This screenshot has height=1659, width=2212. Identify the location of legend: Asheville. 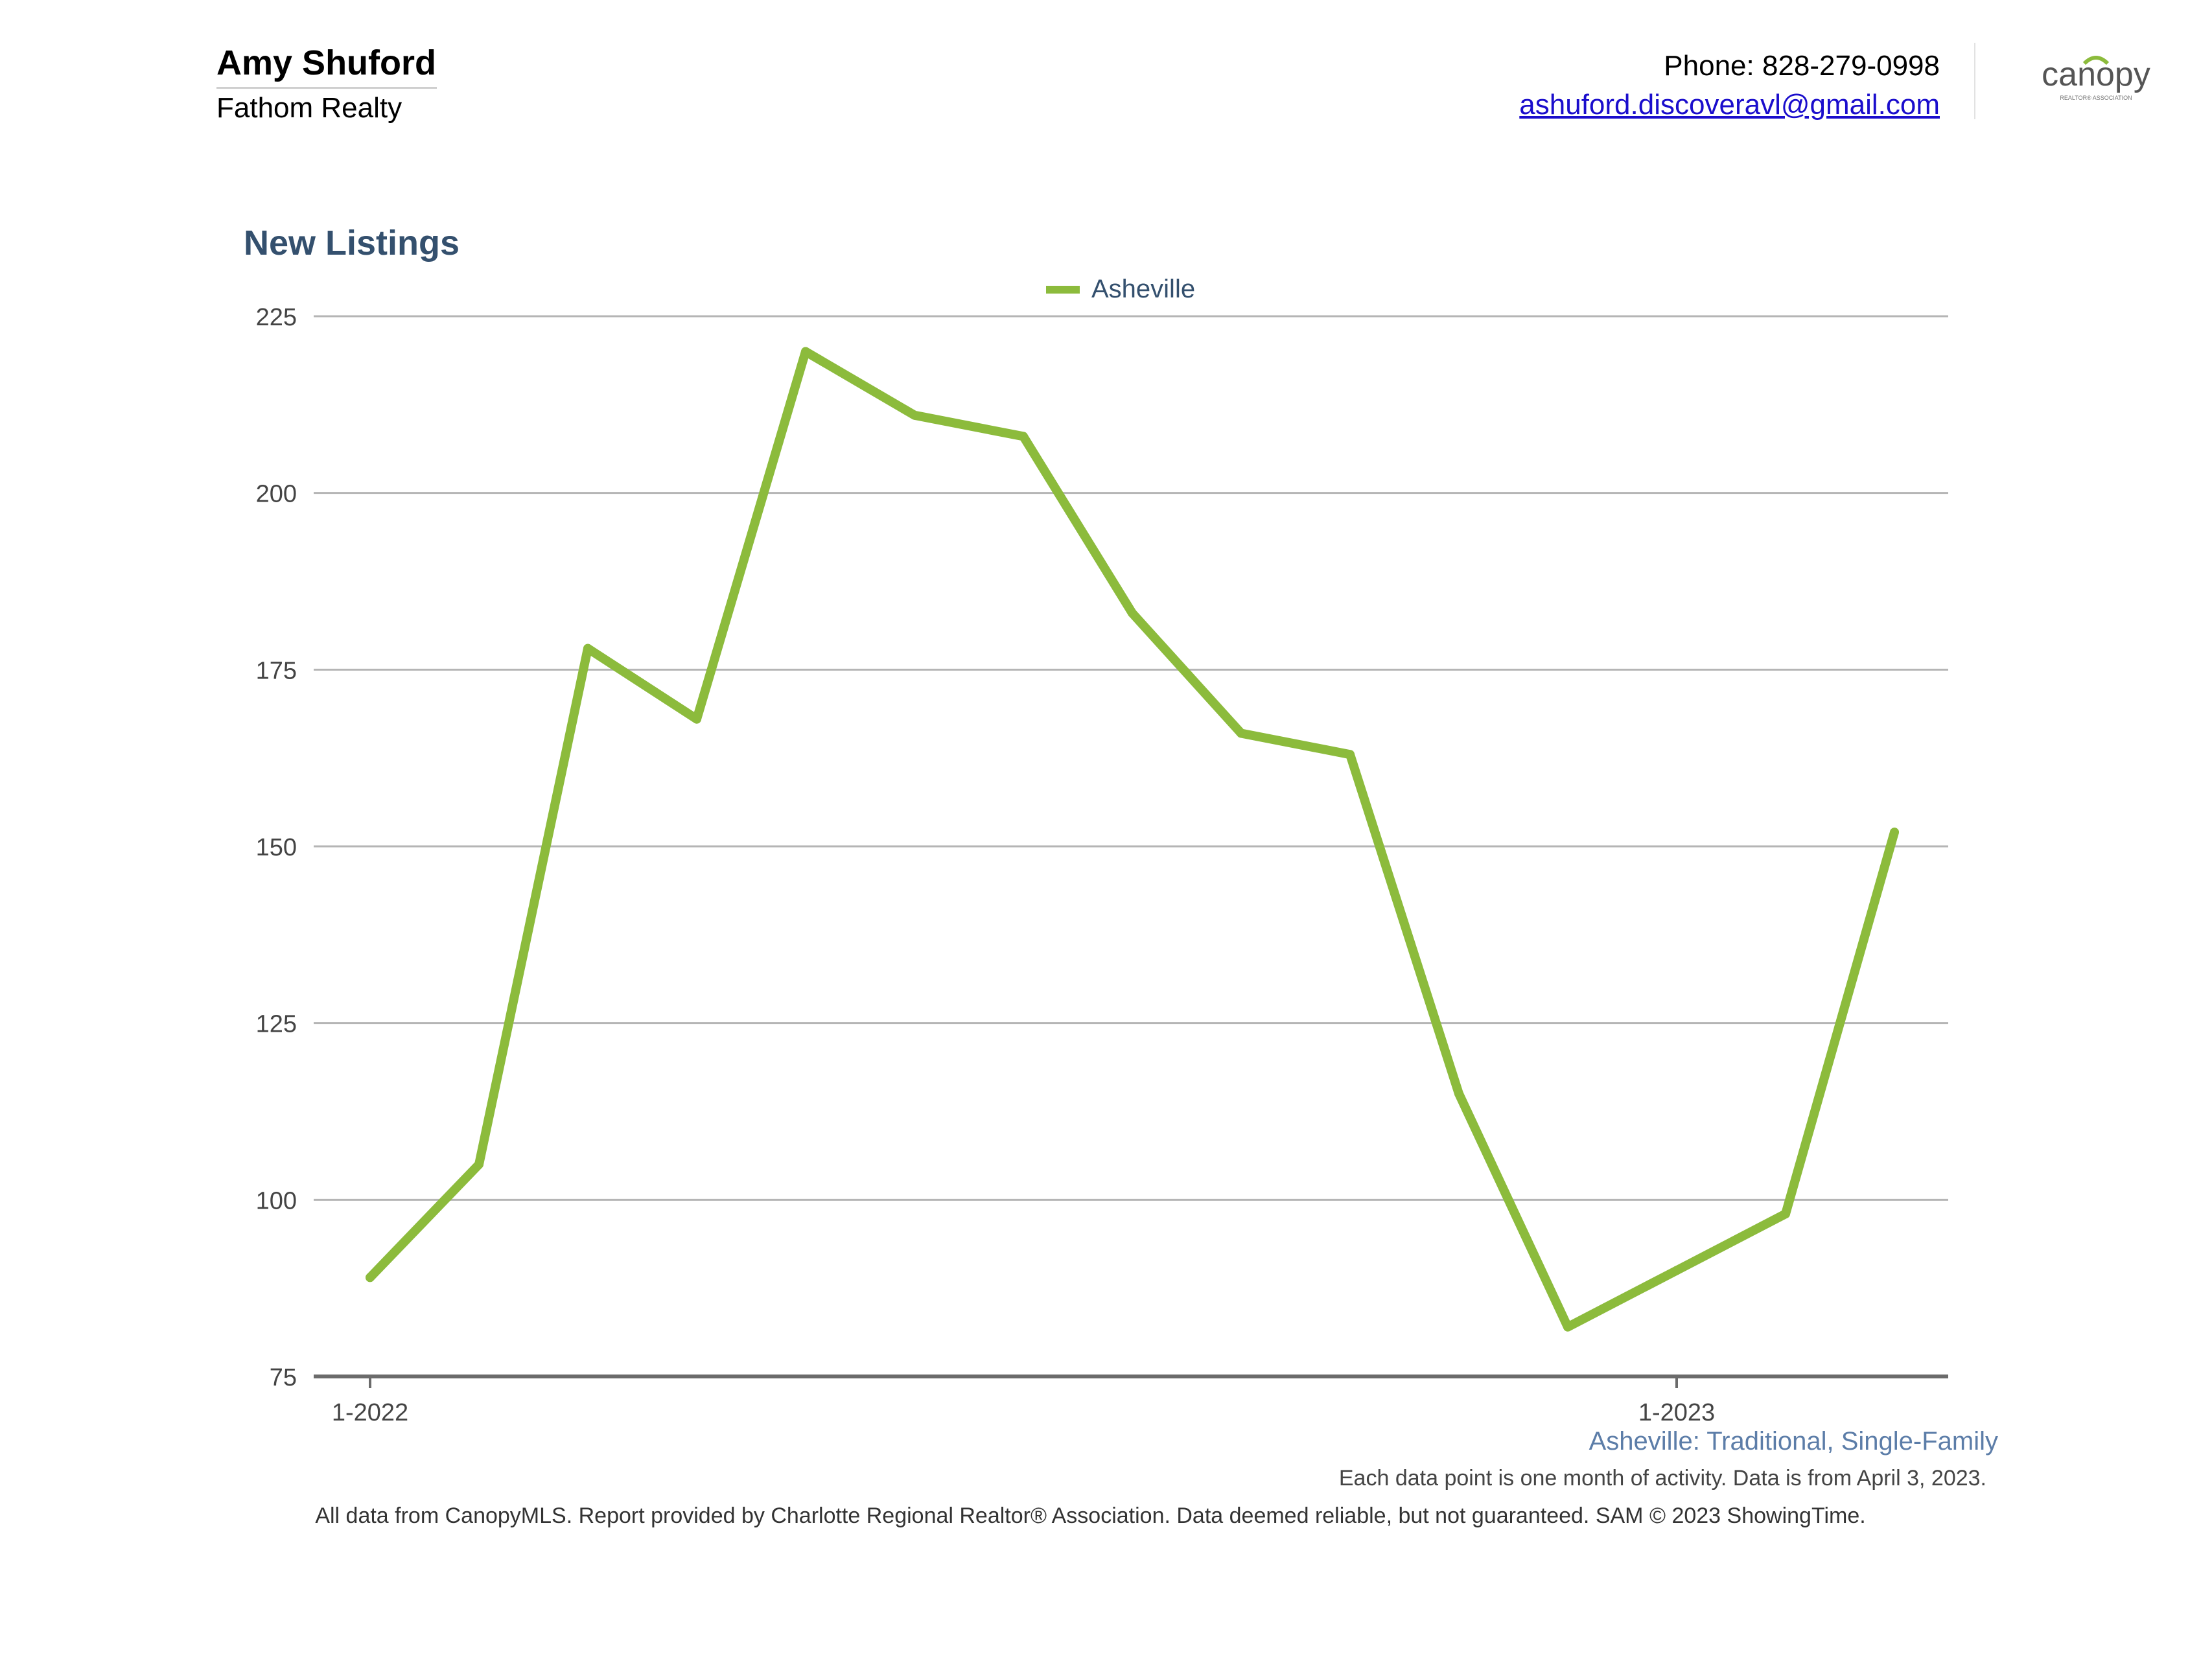
(1120, 290).